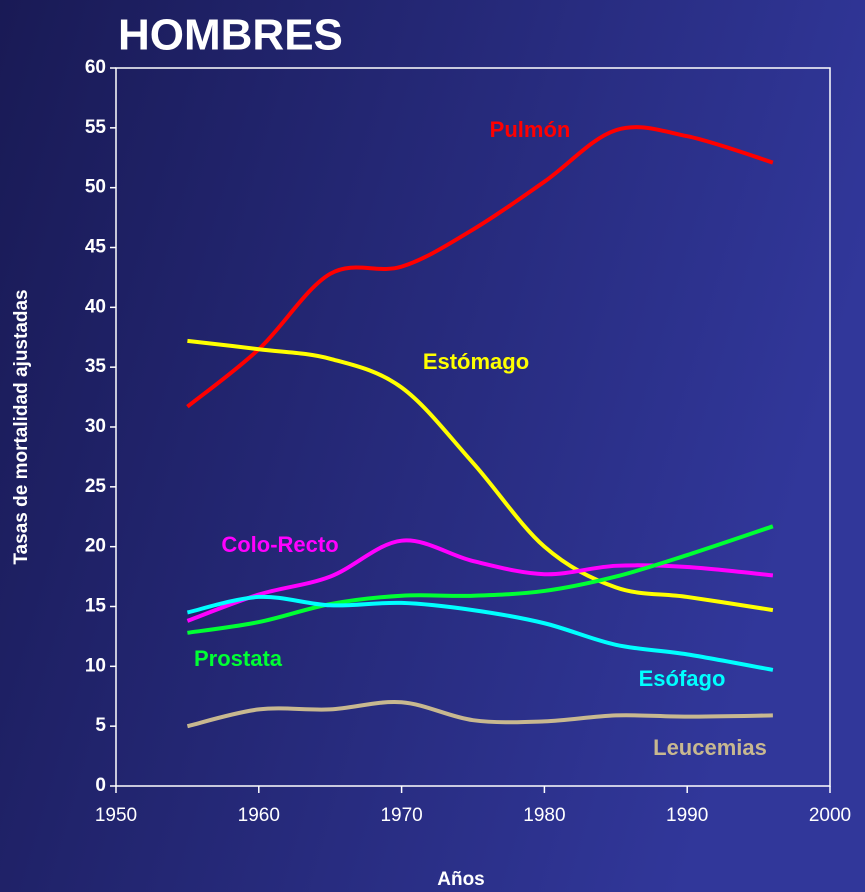  Describe the element at coordinates (96, 606) in the screenshot. I see `y-tick-label: 15` at that location.